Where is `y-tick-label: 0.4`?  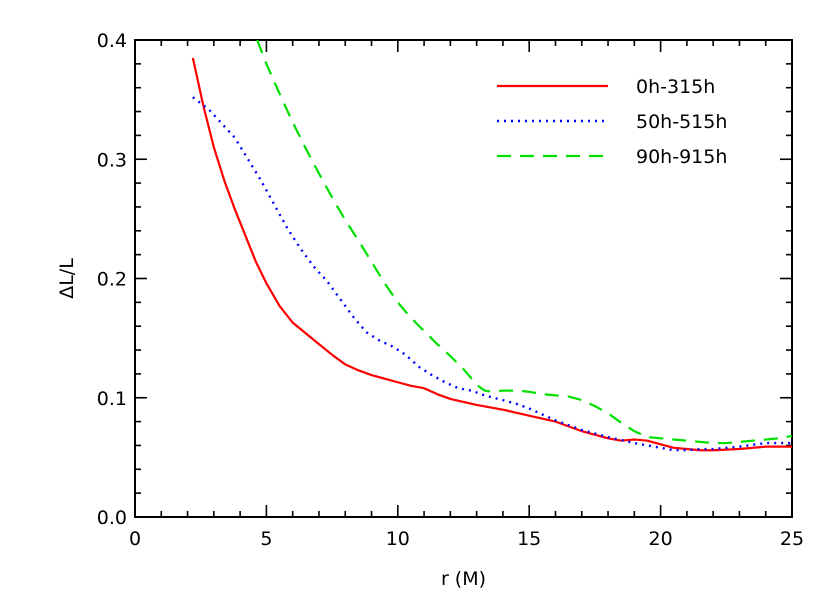
y-tick-label: 0.4 is located at coordinates (112, 41).